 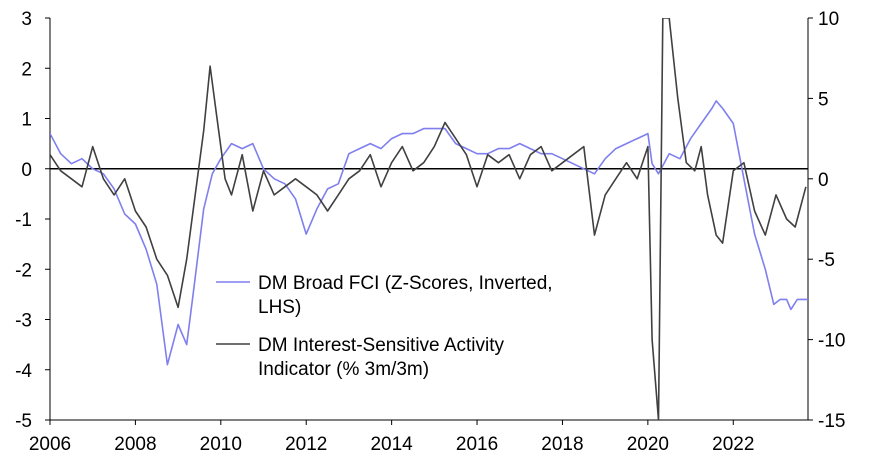 What do you see at coordinates (23, 421) in the screenshot?
I see `left-tick-label: -5` at bounding box center [23, 421].